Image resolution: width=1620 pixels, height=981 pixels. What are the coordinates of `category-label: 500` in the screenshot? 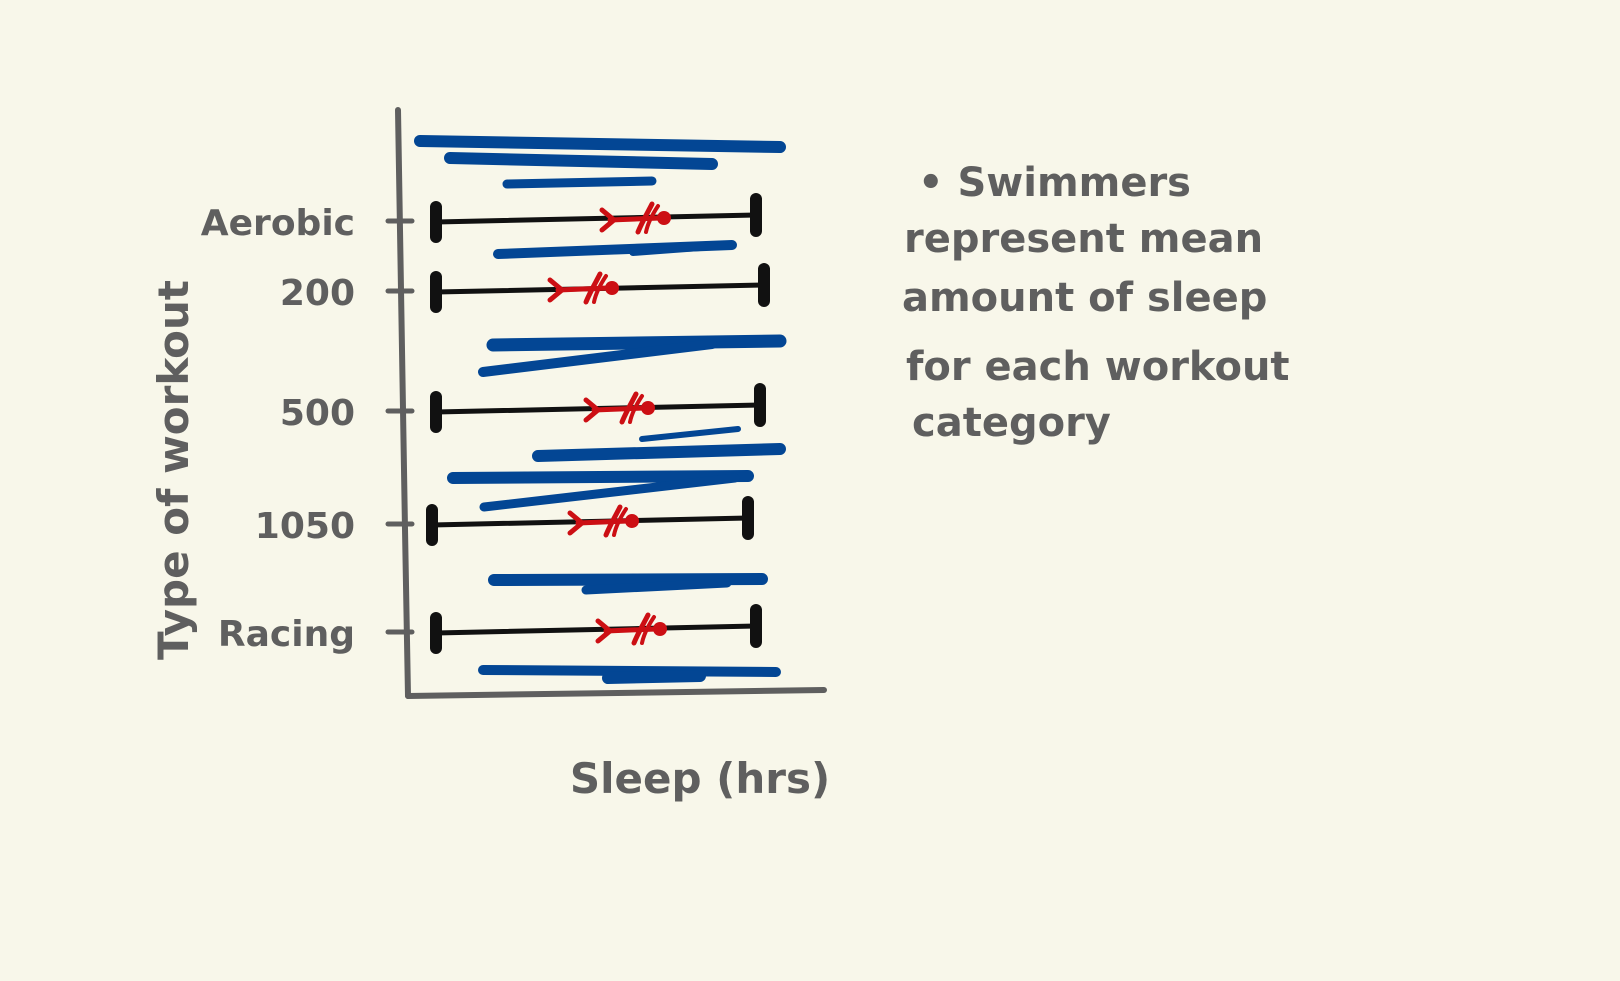 It's located at (317, 413).